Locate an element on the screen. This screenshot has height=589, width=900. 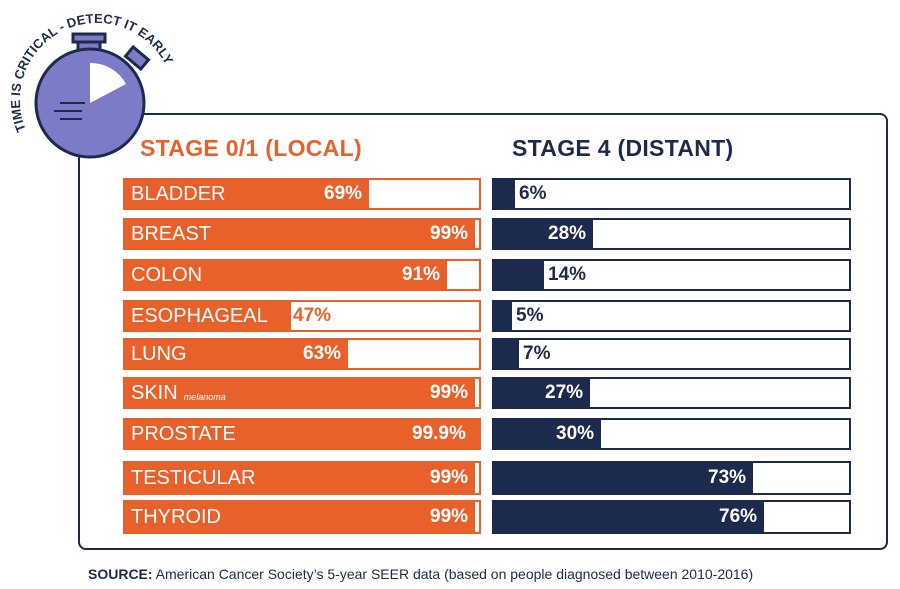
category-label-colon: COLON is located at coordinates (166, 275).